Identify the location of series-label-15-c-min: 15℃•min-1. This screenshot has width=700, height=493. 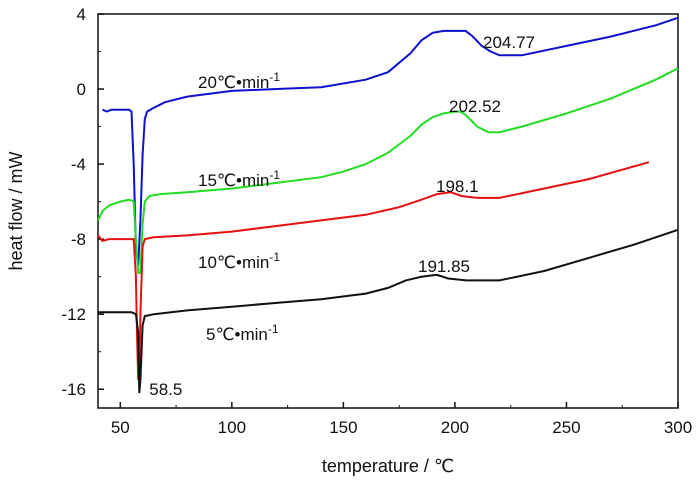
(239, 179).